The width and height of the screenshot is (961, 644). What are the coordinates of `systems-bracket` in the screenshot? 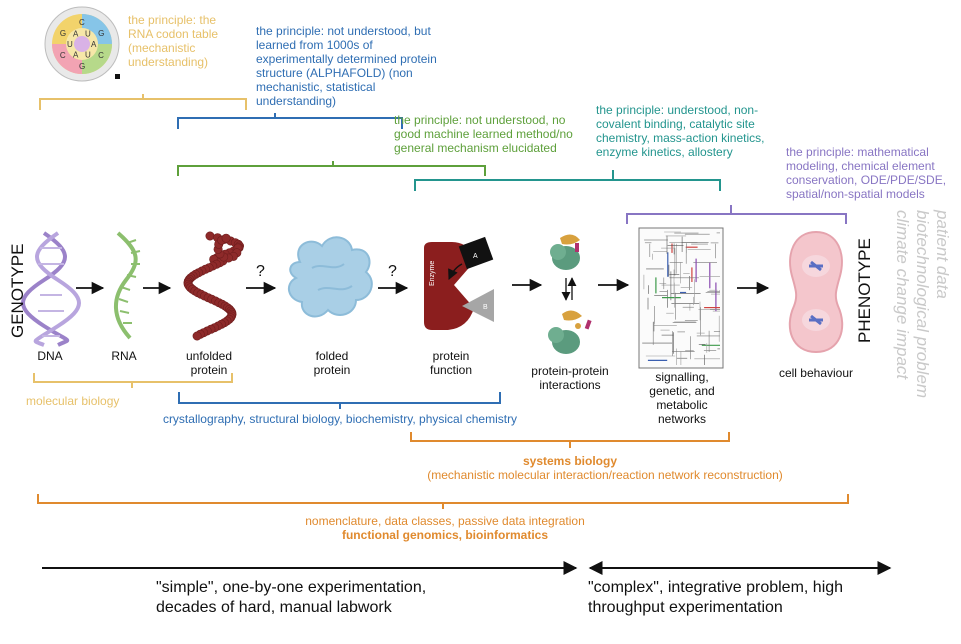 It's located at (570, 440).